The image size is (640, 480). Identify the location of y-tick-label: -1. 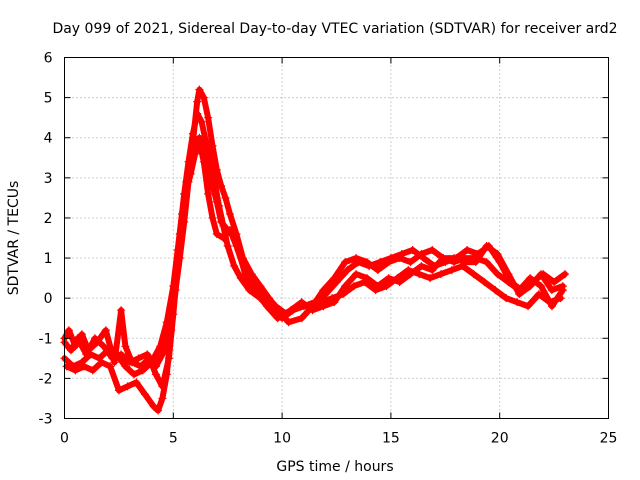
(46, 339).